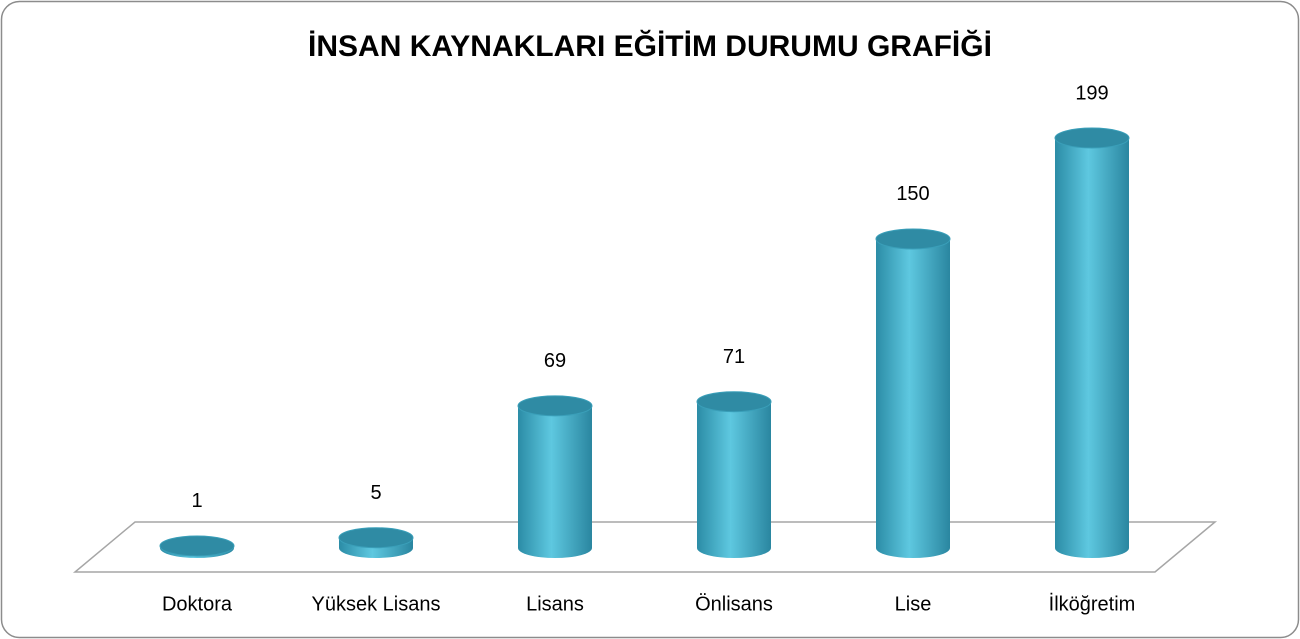 This screenshot has height=639, width=1300. I want to click on data-label: 71, so click(734, 357).